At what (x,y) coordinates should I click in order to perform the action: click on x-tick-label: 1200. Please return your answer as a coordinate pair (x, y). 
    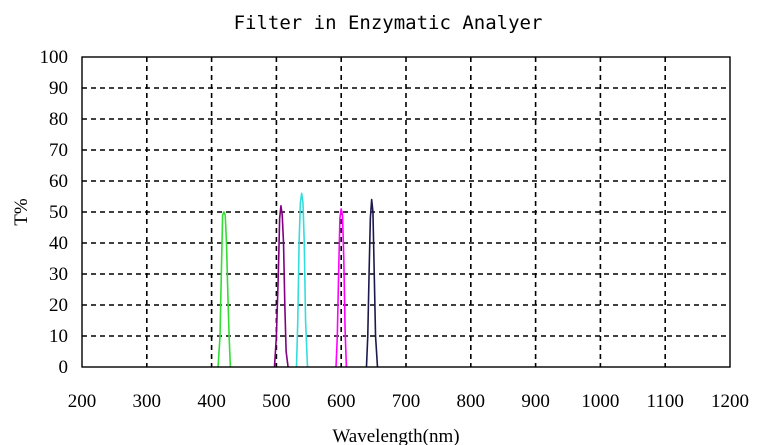
    Looking at the image, I should click on (730, 401).